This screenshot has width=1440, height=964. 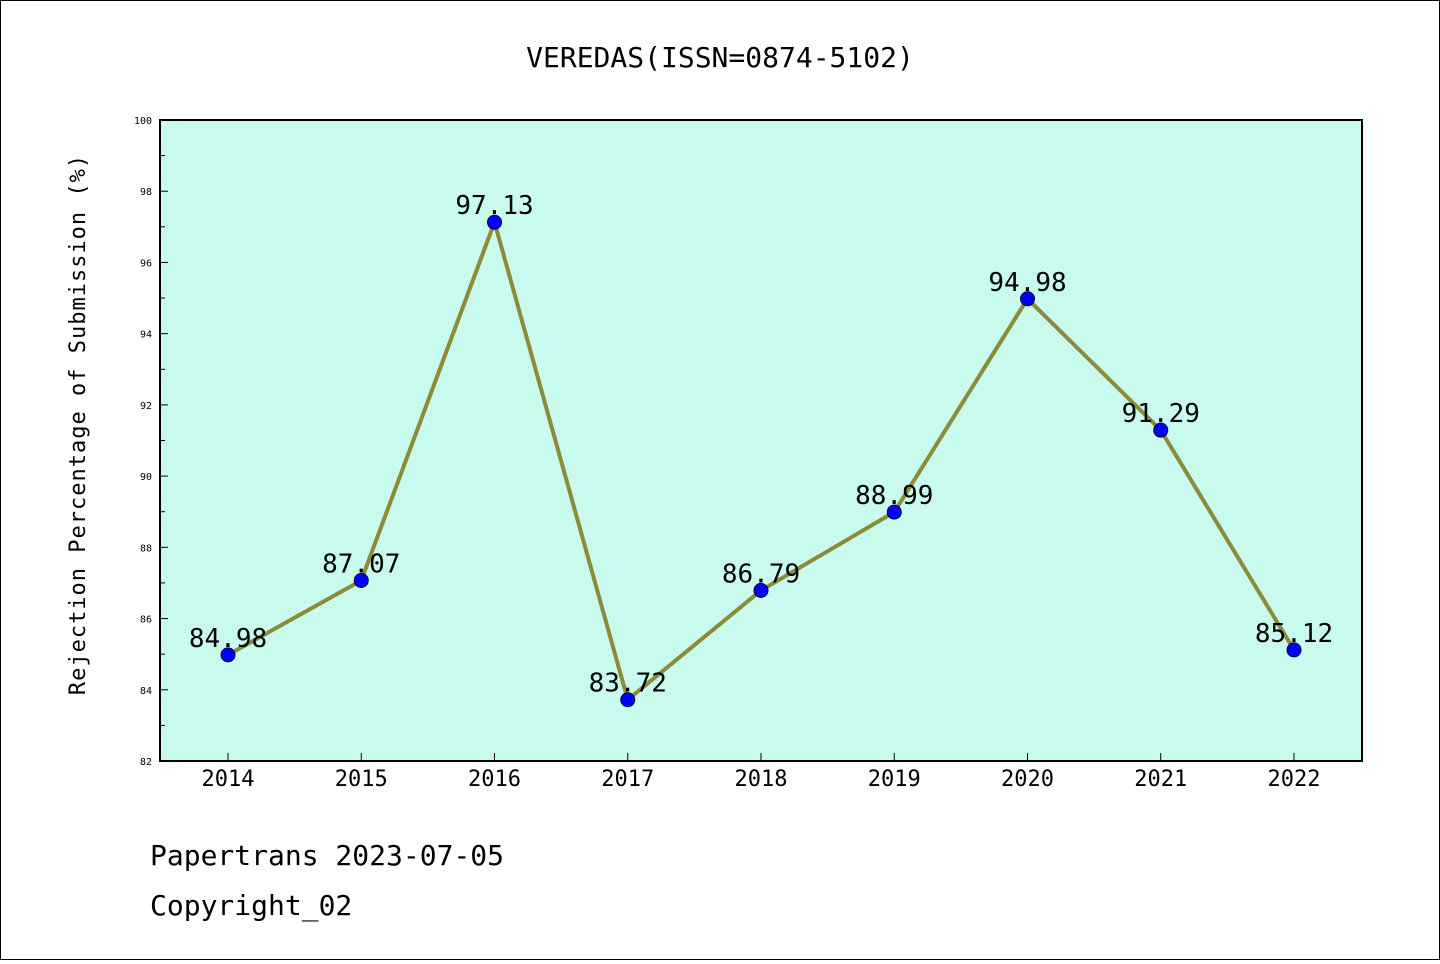 I want to click on y-tick-label: 100, so click(x=143, y=121).